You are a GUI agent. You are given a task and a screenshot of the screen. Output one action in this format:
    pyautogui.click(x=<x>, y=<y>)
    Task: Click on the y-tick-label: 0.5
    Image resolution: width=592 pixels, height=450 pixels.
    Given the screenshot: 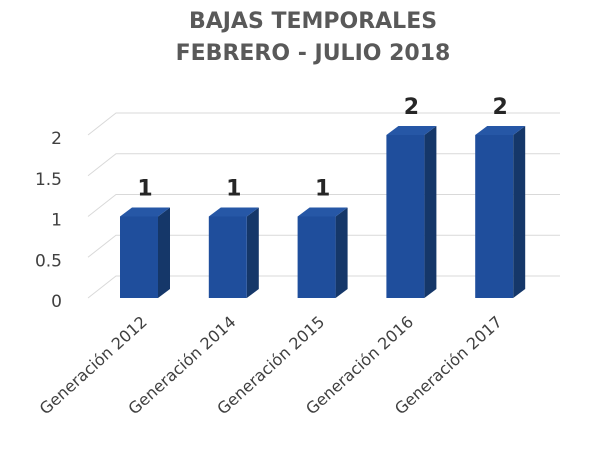 What is the action you would take?
    pyautogui.click(x=48, y=261)
    